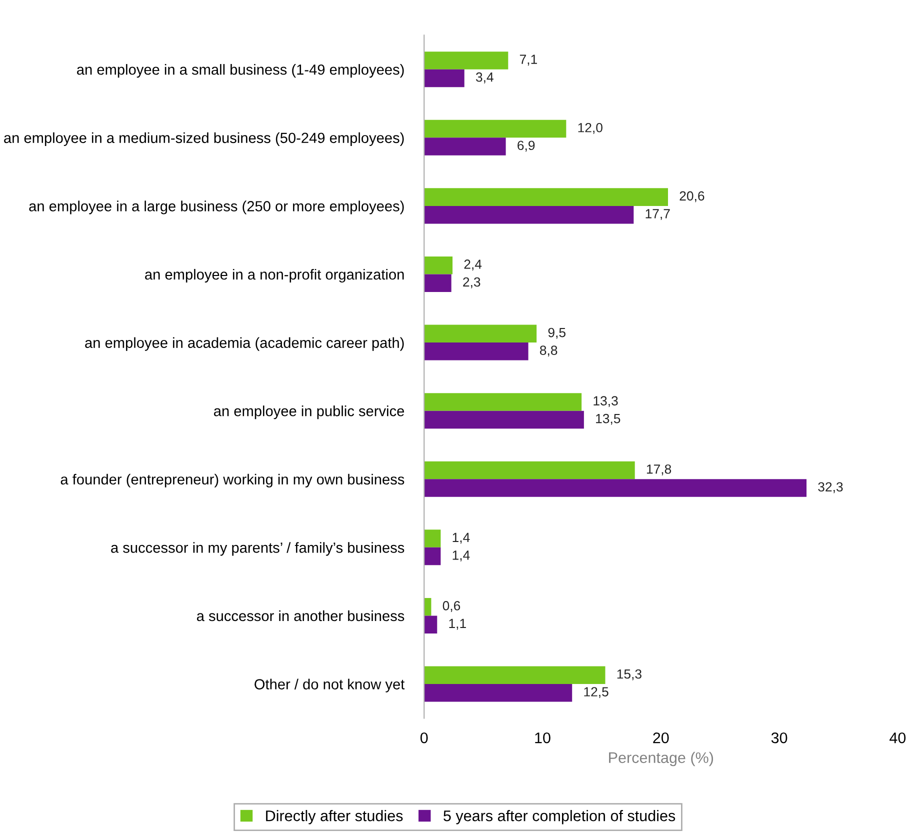 The image size is (916, 838). I want to click on data-label: 2,4, so click(473, 265).